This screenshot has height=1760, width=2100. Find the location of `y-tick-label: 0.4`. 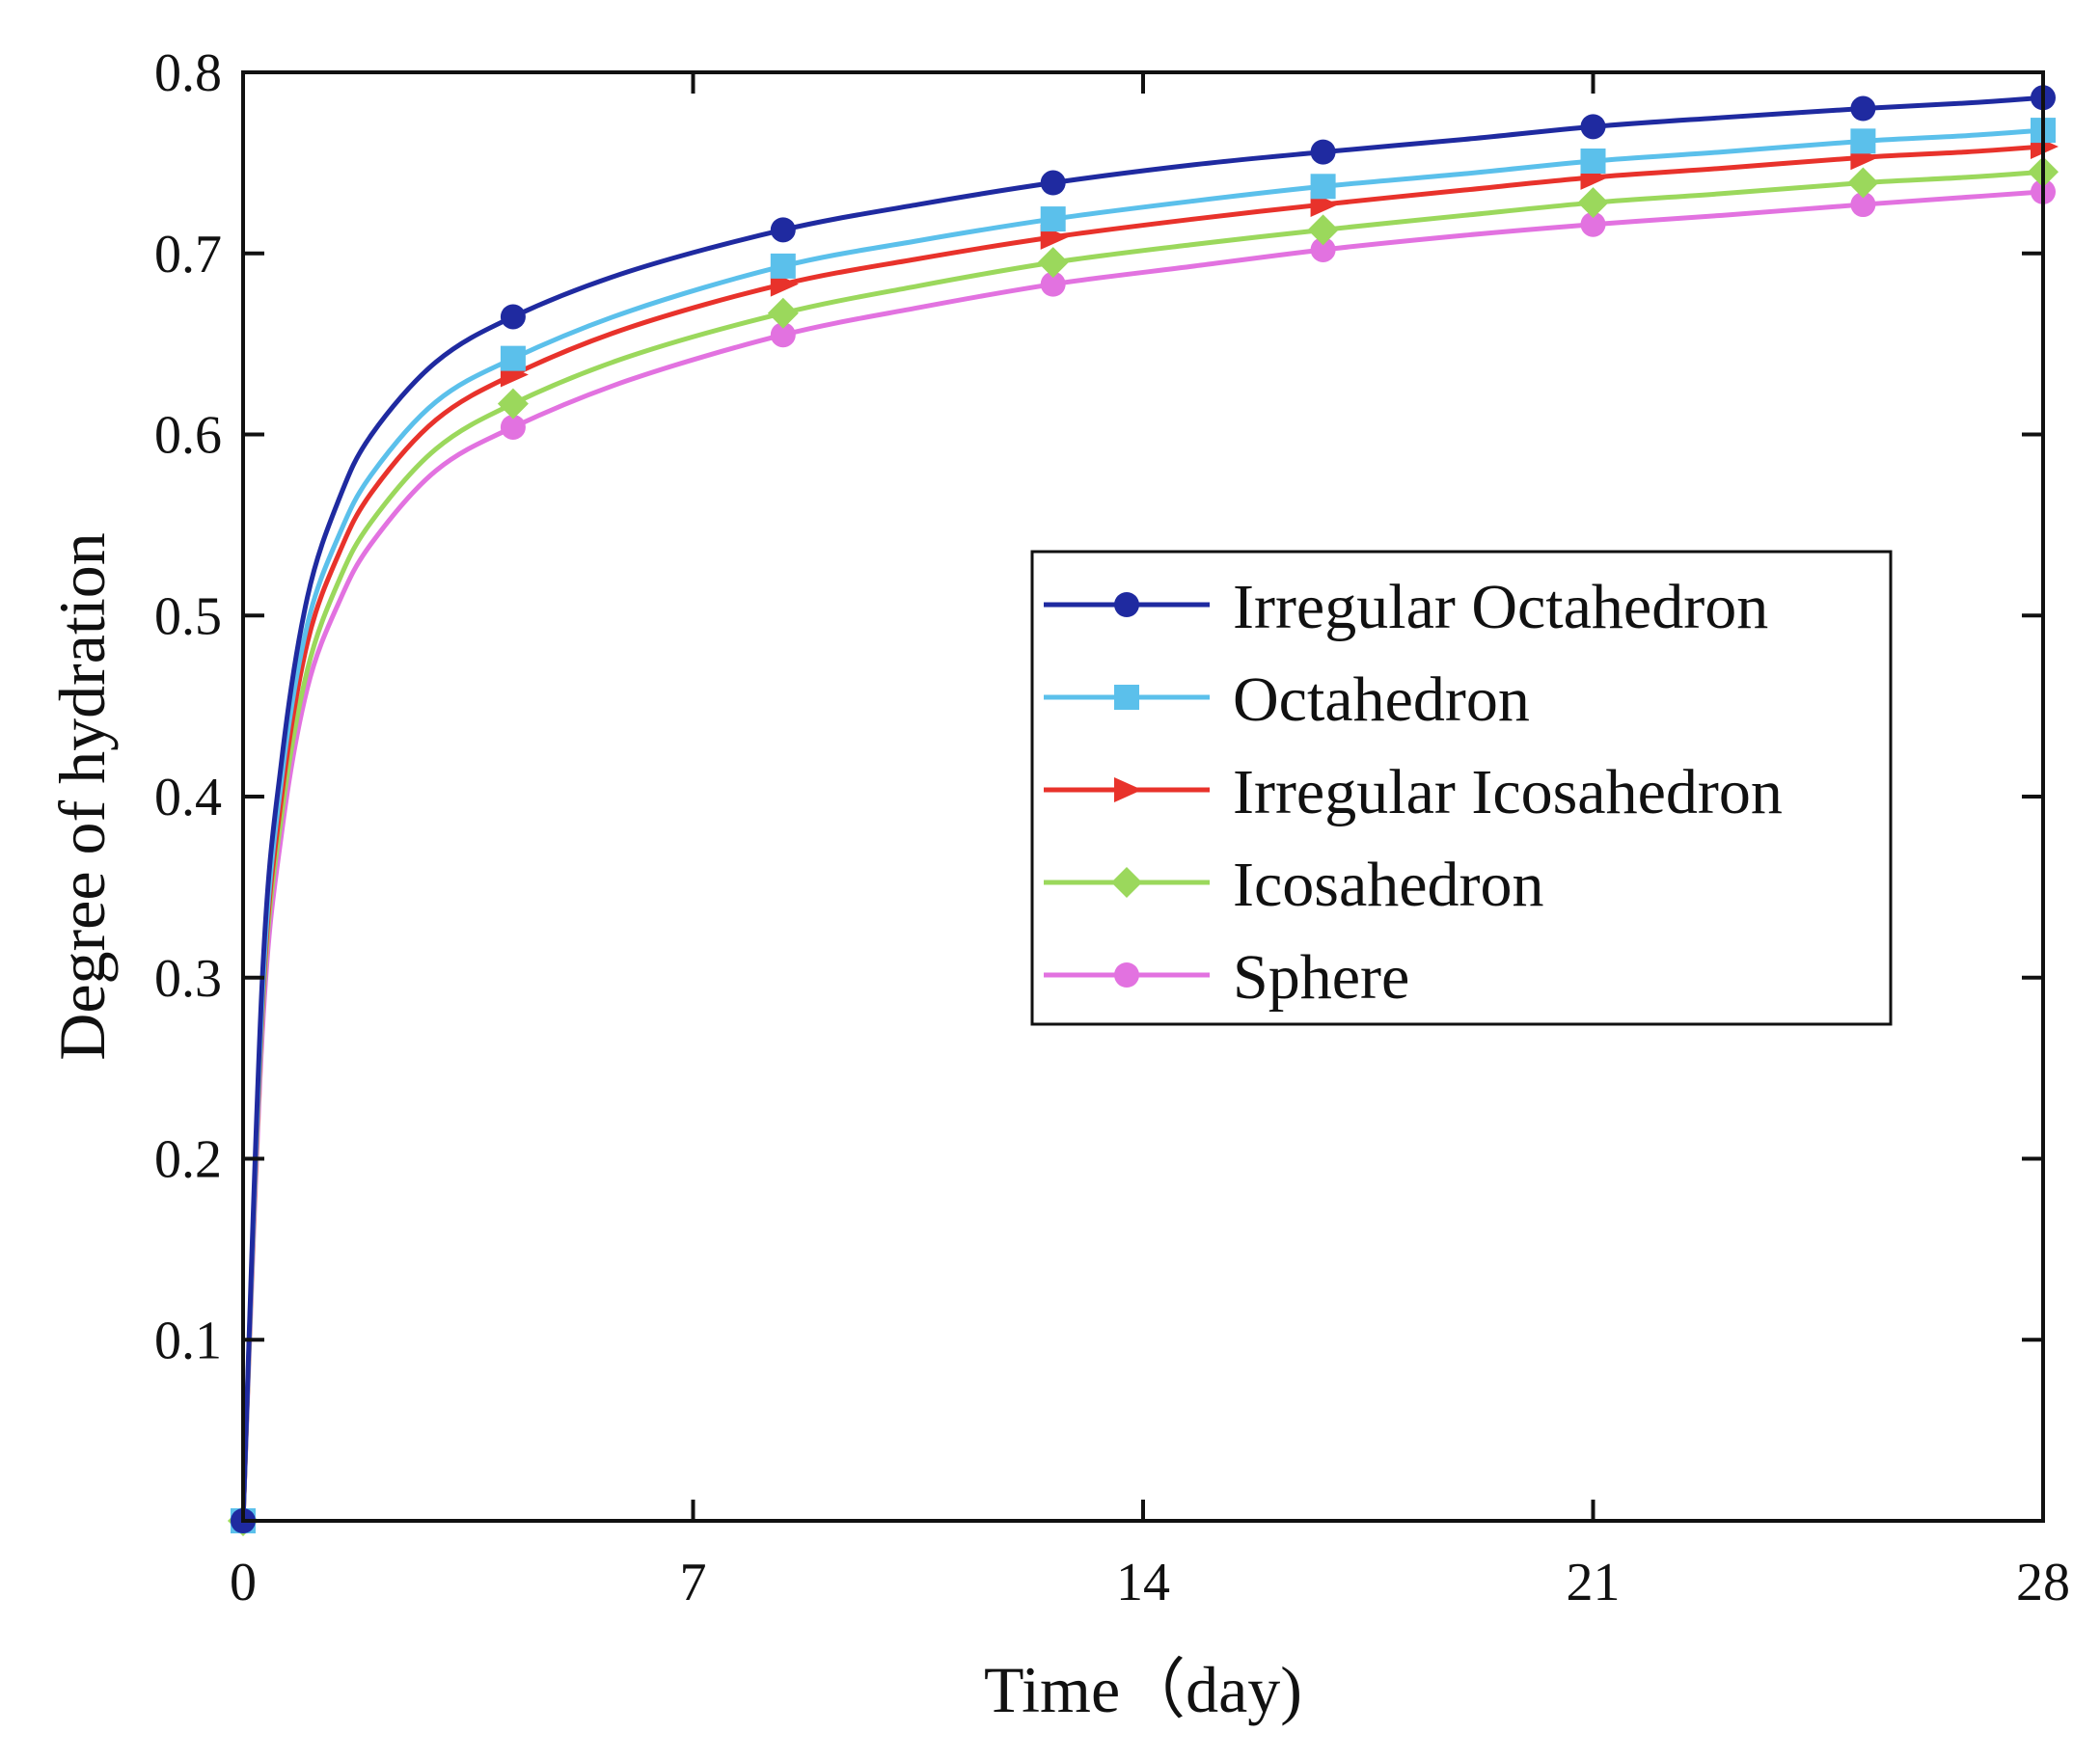

y-tick-label: 0.4 is located at coordinates (188, 797).